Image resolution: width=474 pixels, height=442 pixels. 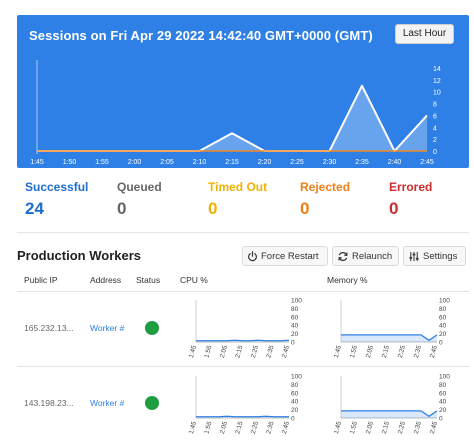 I want to click on settings-button: Settings, so click(x=434, y=256).